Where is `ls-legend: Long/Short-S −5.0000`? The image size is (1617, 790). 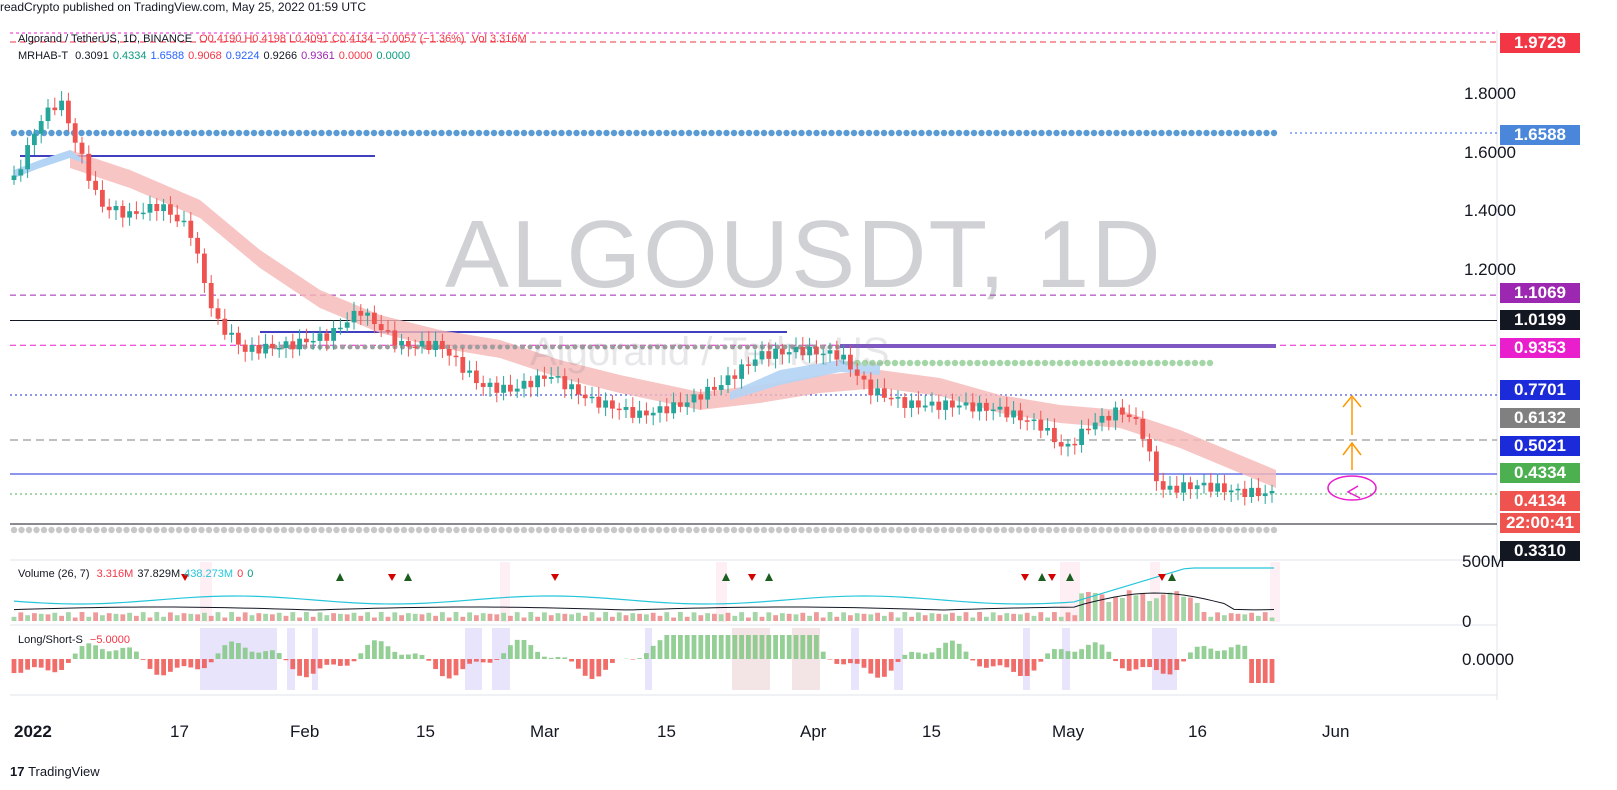
ls-legend: Long/Short-S −5.0000 is located at coordinates (76, 640).